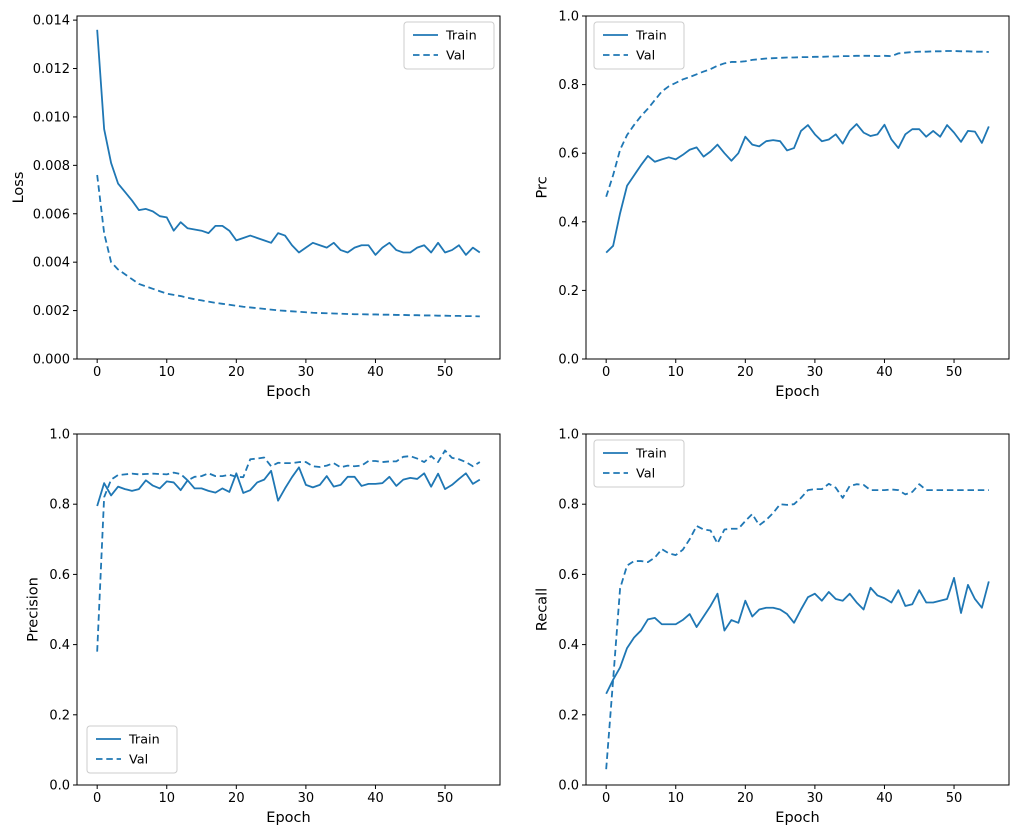  I want to click on y-axis: 0.000 0.002 0.004 0.006 0.008 0.010 0.012 0.014, so click(55, 191).